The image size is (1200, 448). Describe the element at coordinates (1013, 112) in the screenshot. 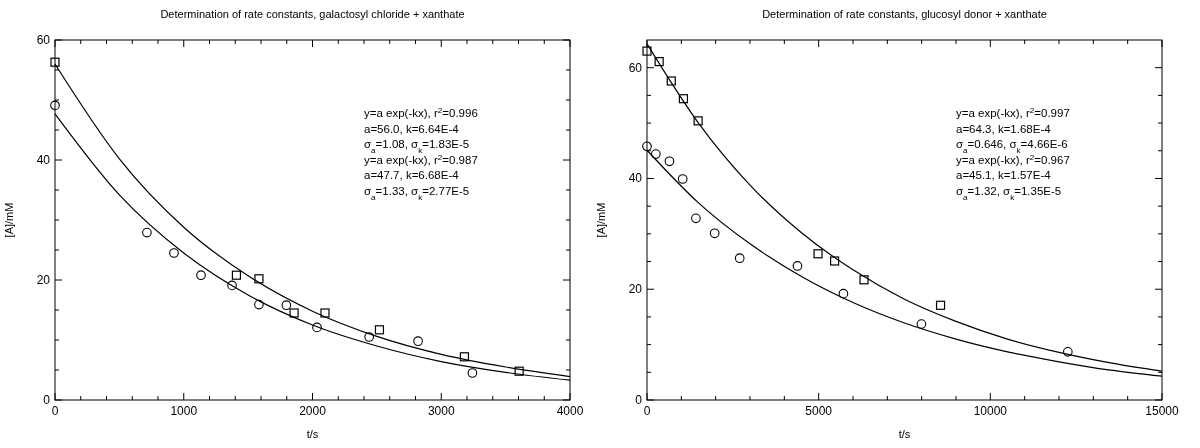

I see `annotation: y=a exp(-kx), r$^{2}$=0.997` at that location.